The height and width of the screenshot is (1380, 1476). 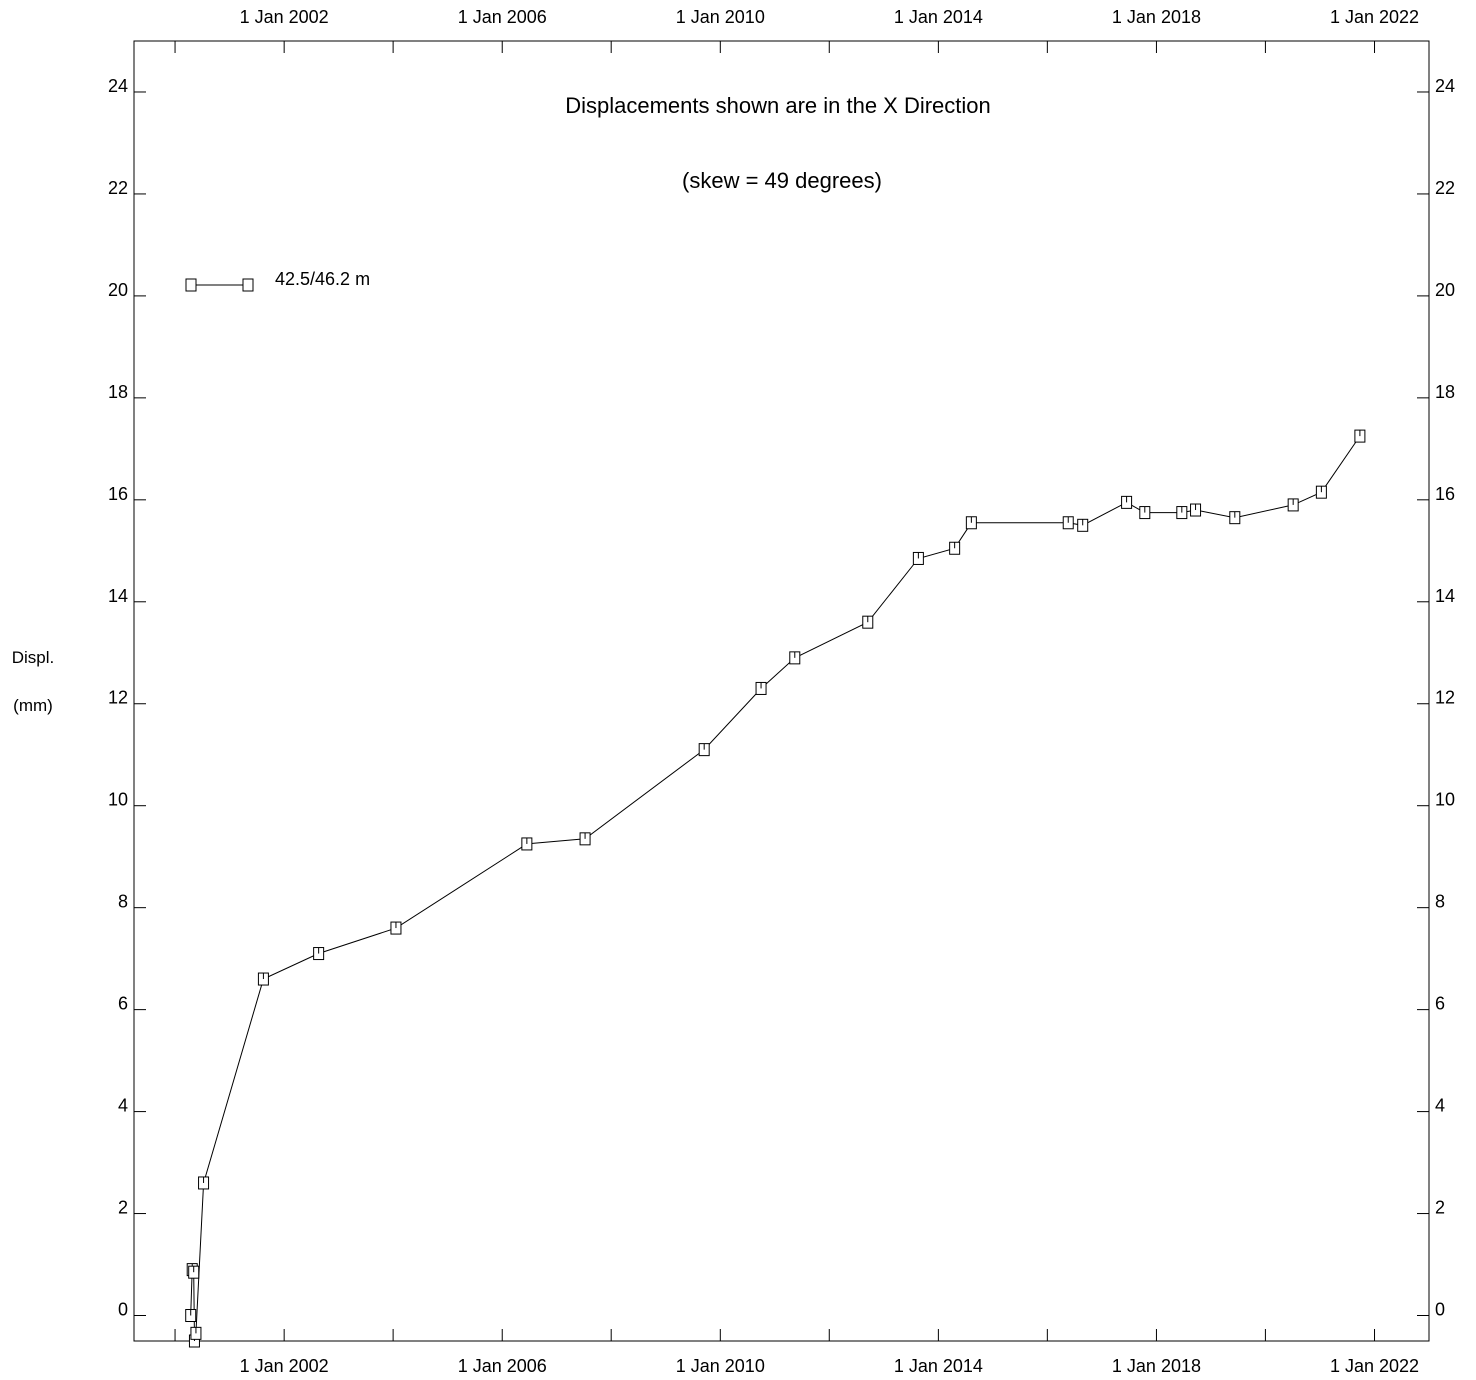 I want to click on legend: 42.5/46.2 m, so click(x=277, y=280).